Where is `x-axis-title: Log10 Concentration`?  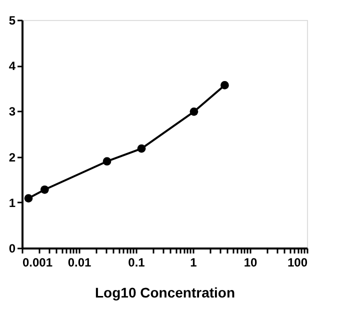
x-axis-title: Log10 Concentration is located at coordinates (165, 292).